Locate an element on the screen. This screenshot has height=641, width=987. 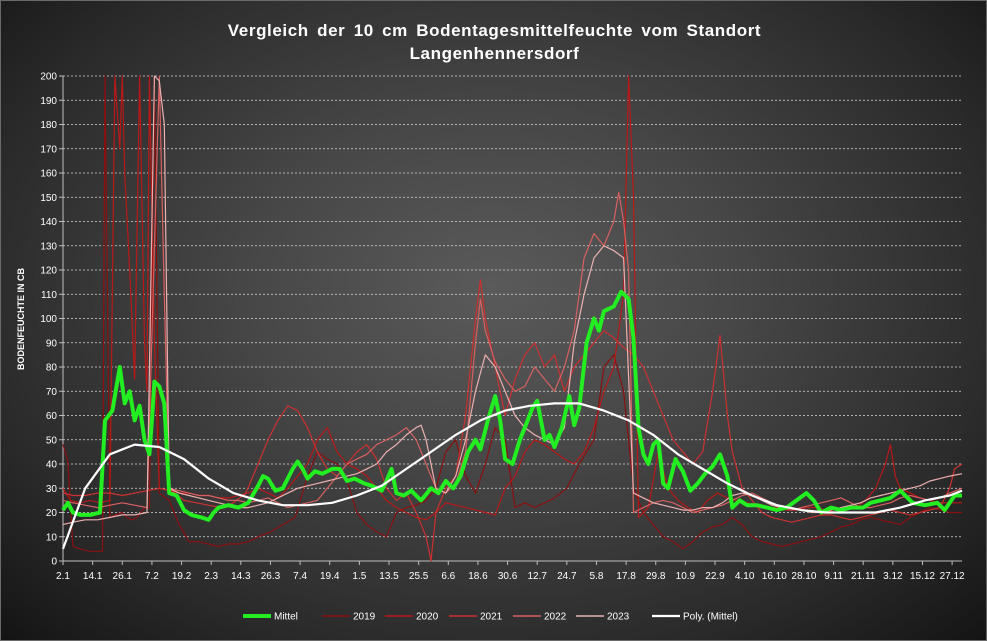
x-tick-label: 6.6 is located at coordinates (448, 576).